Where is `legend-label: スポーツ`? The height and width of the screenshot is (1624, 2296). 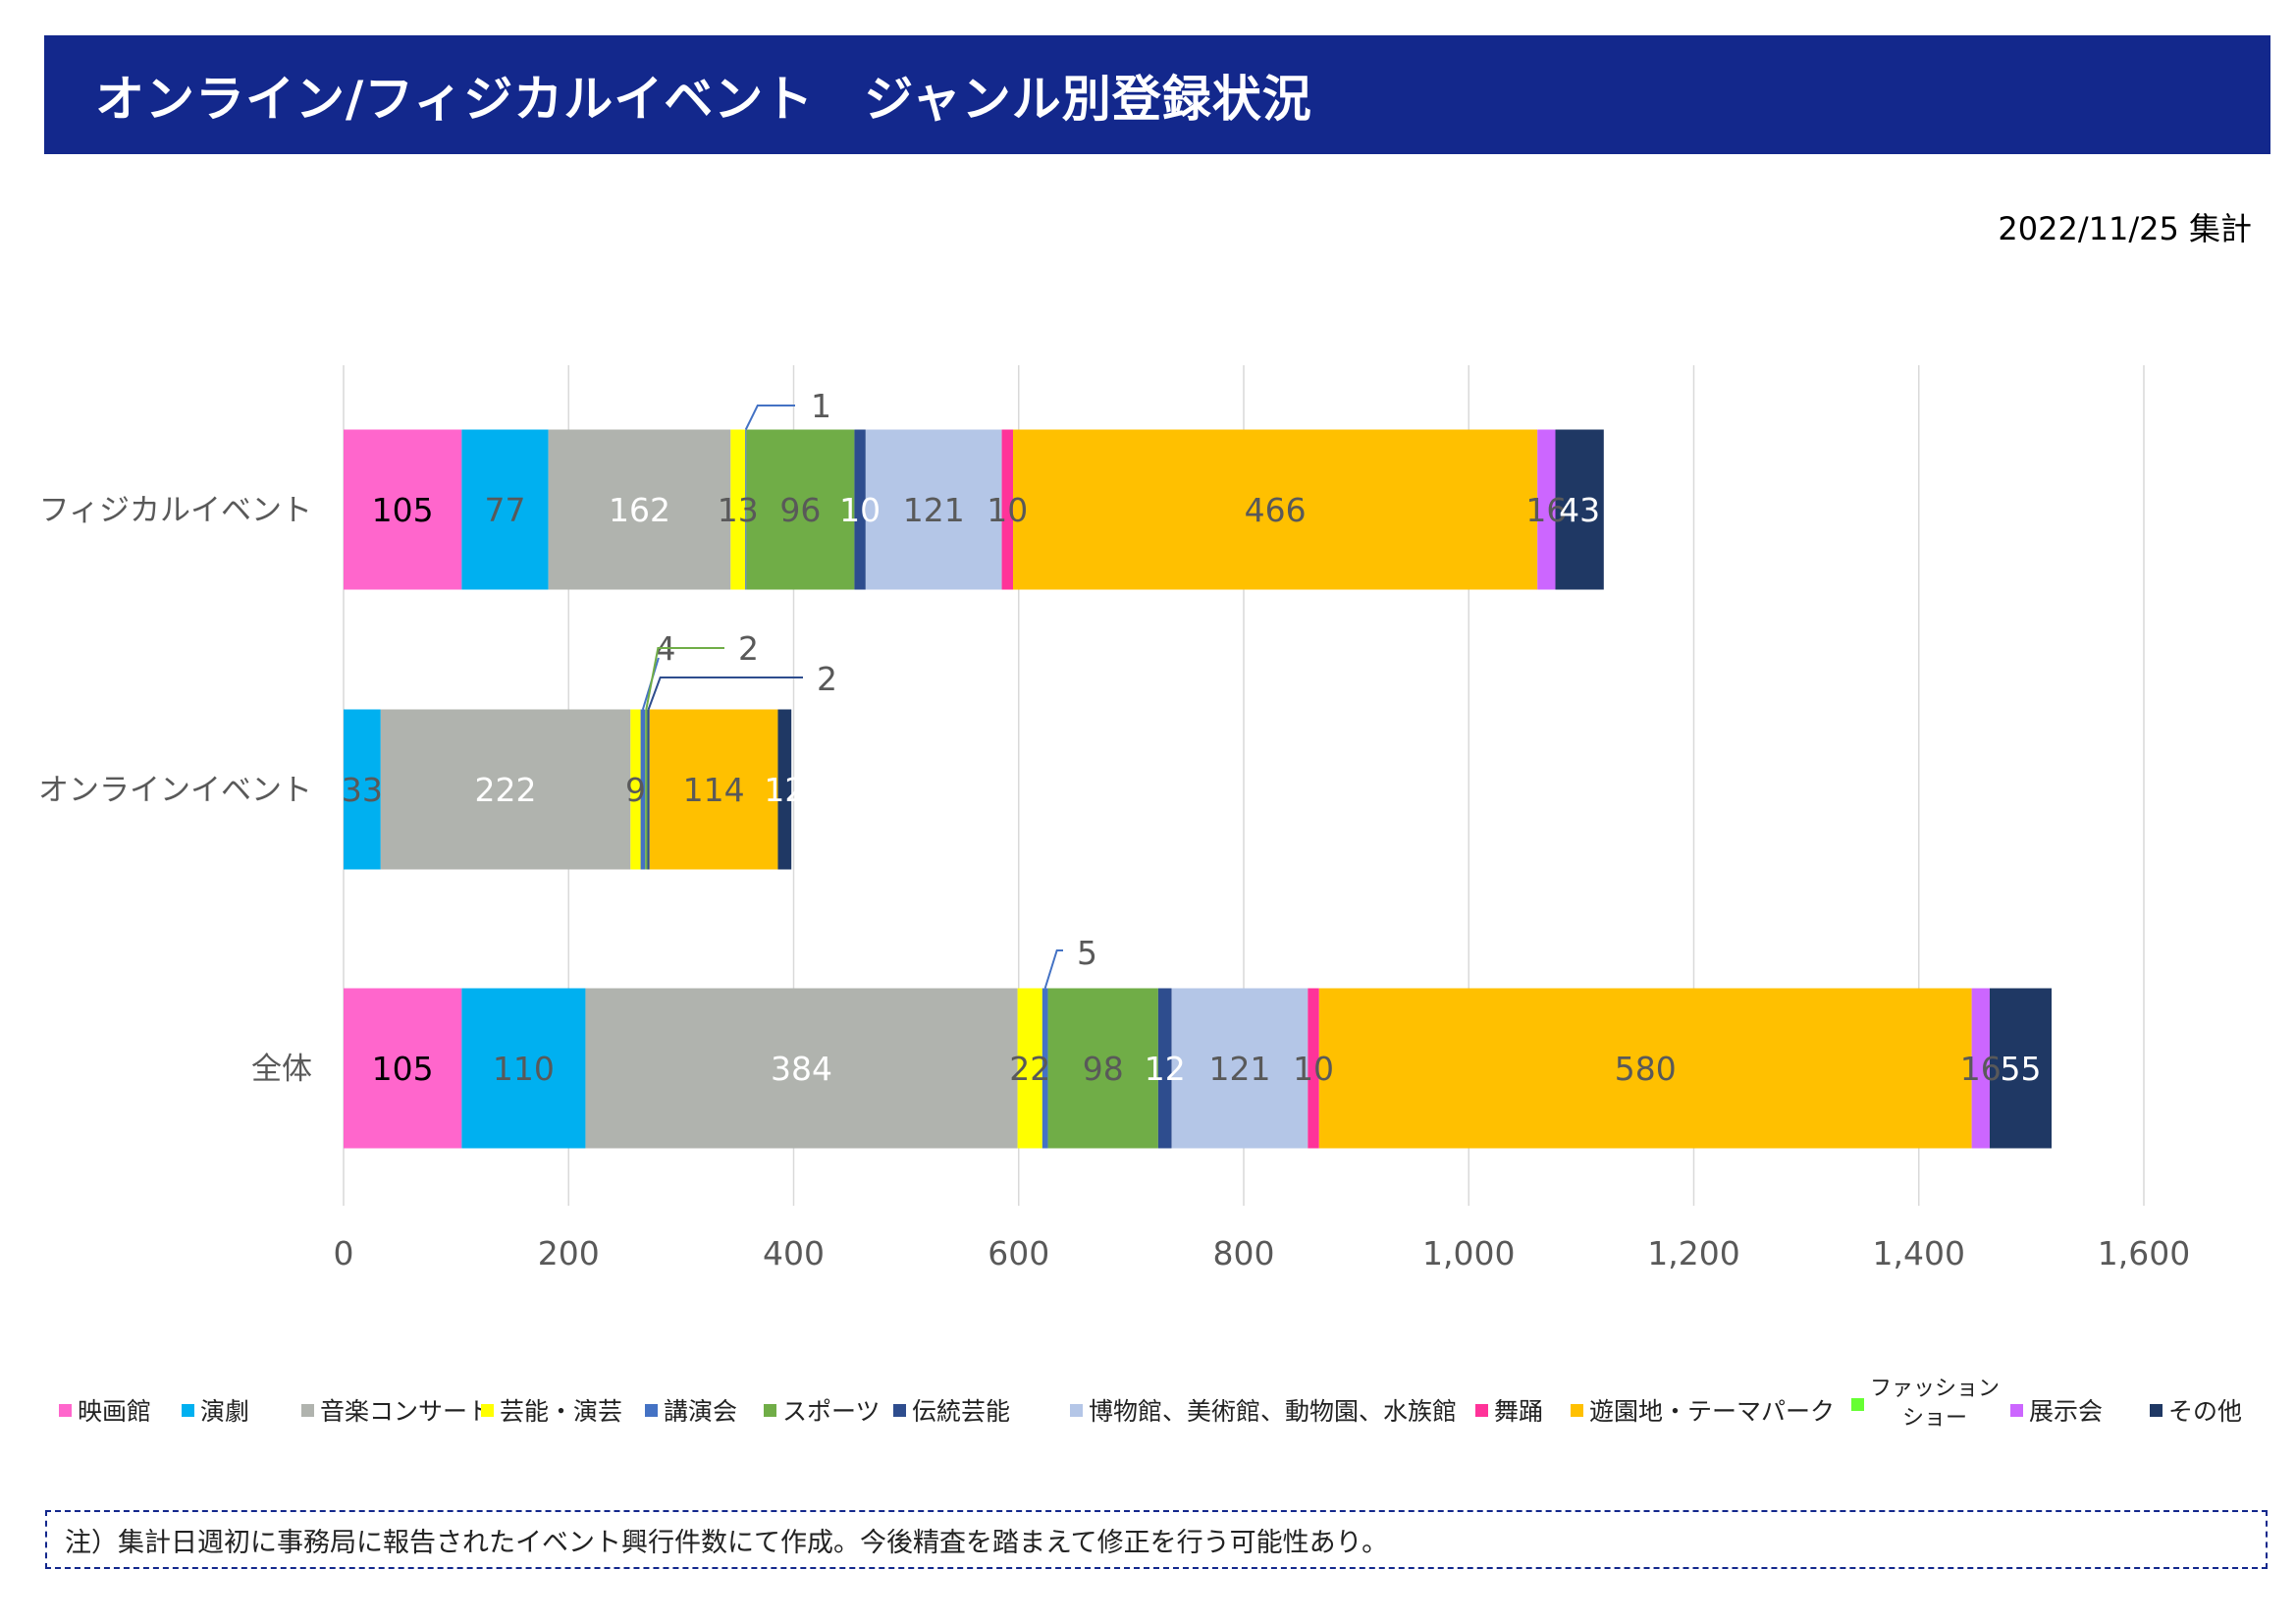
legend-label: スポーツ is located at coordinates (831, 1411).